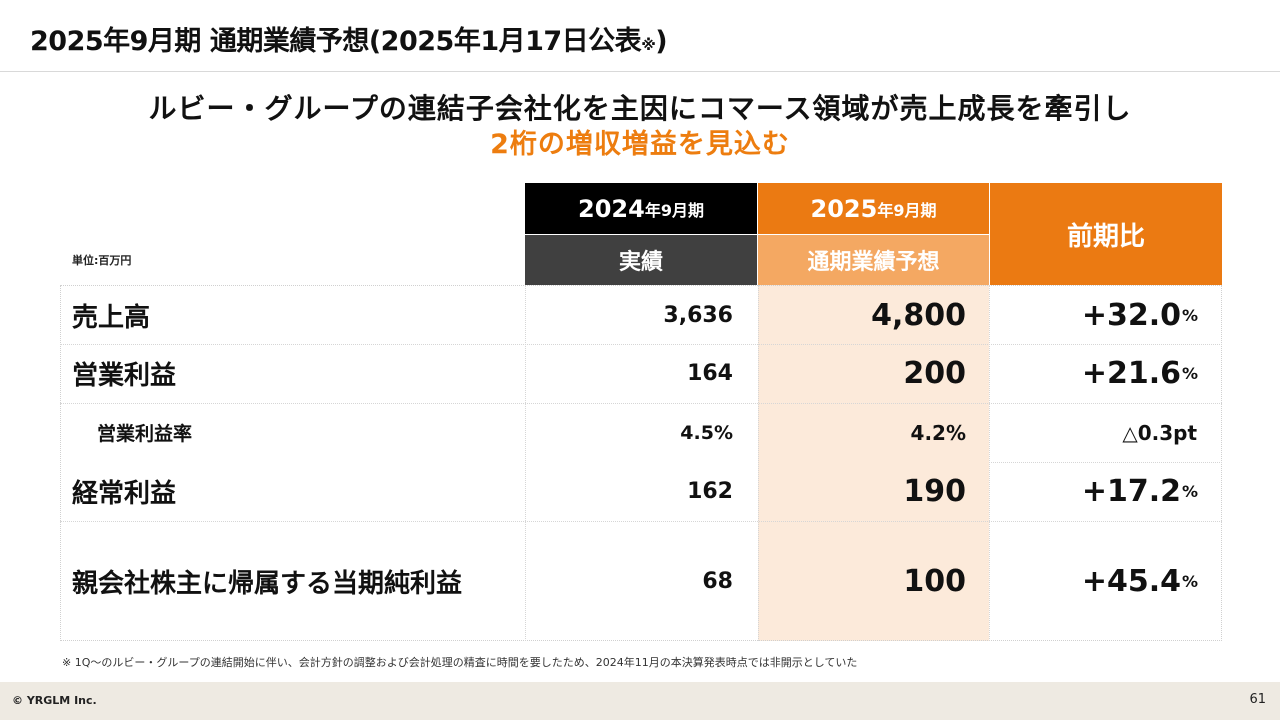 Image resolution: width=1280 pixels, height=720 pixels. What do you see at coordinates (641, 260) in the screenshot?
I see `header-prev-actual: 実績` at bounding box center [641, 260].